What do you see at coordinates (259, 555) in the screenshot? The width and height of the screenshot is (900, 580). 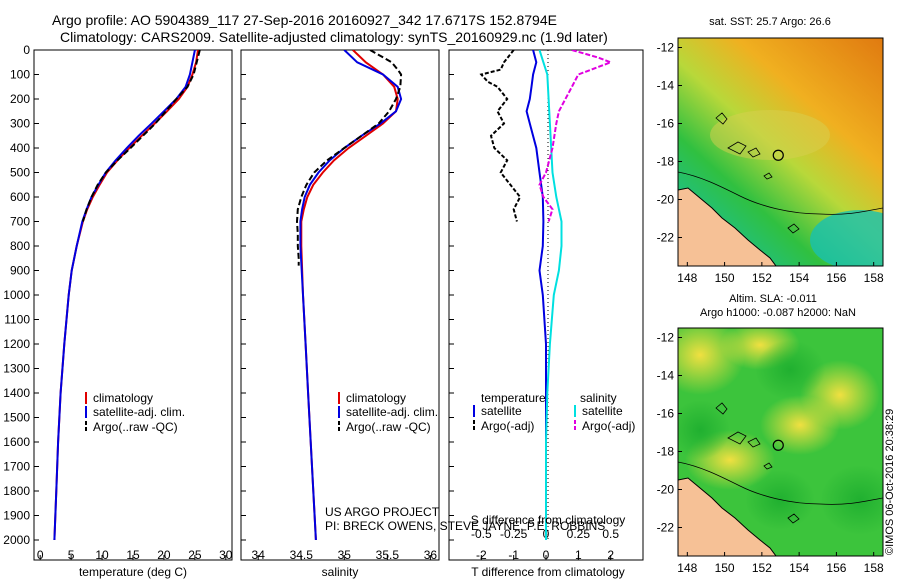 I see `x-tick-label: 34` at bounding box center [259, 555].